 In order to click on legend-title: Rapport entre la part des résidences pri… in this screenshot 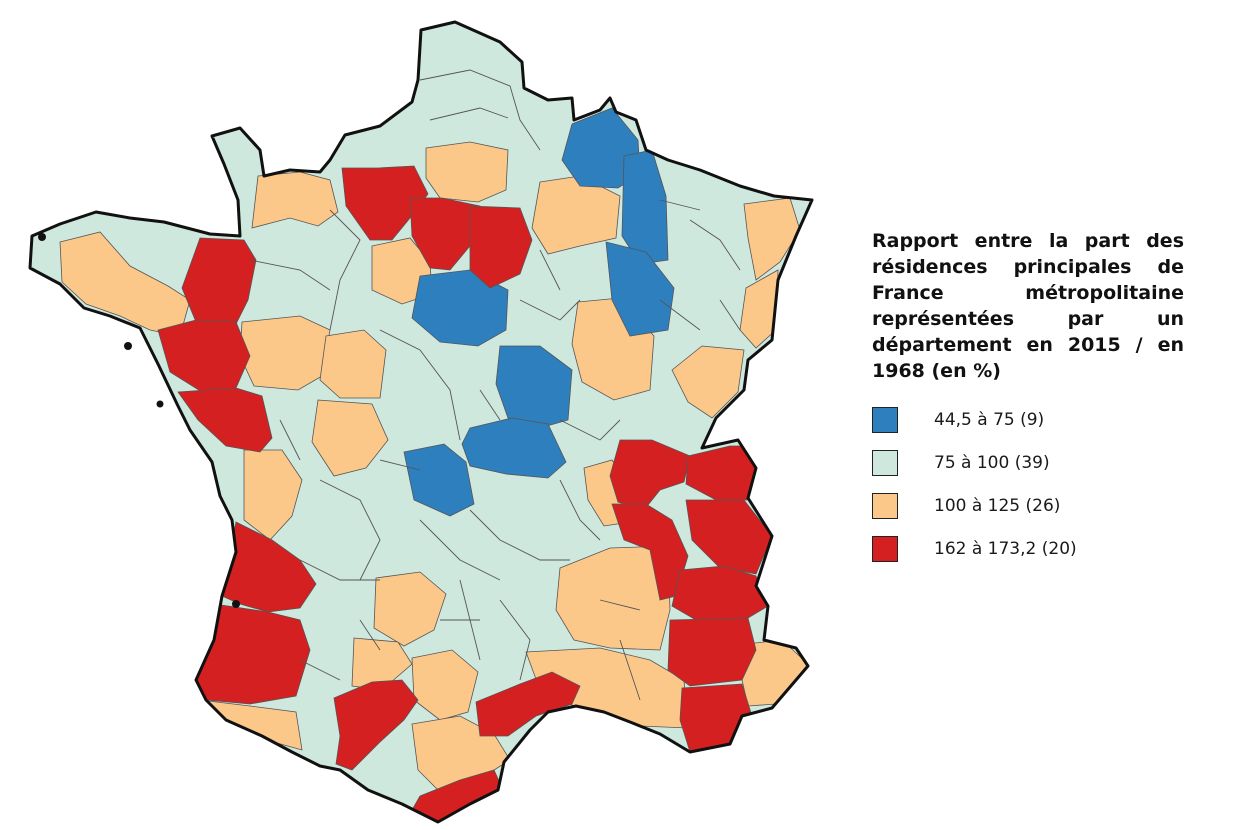, I will do `click(1028, 306)`.